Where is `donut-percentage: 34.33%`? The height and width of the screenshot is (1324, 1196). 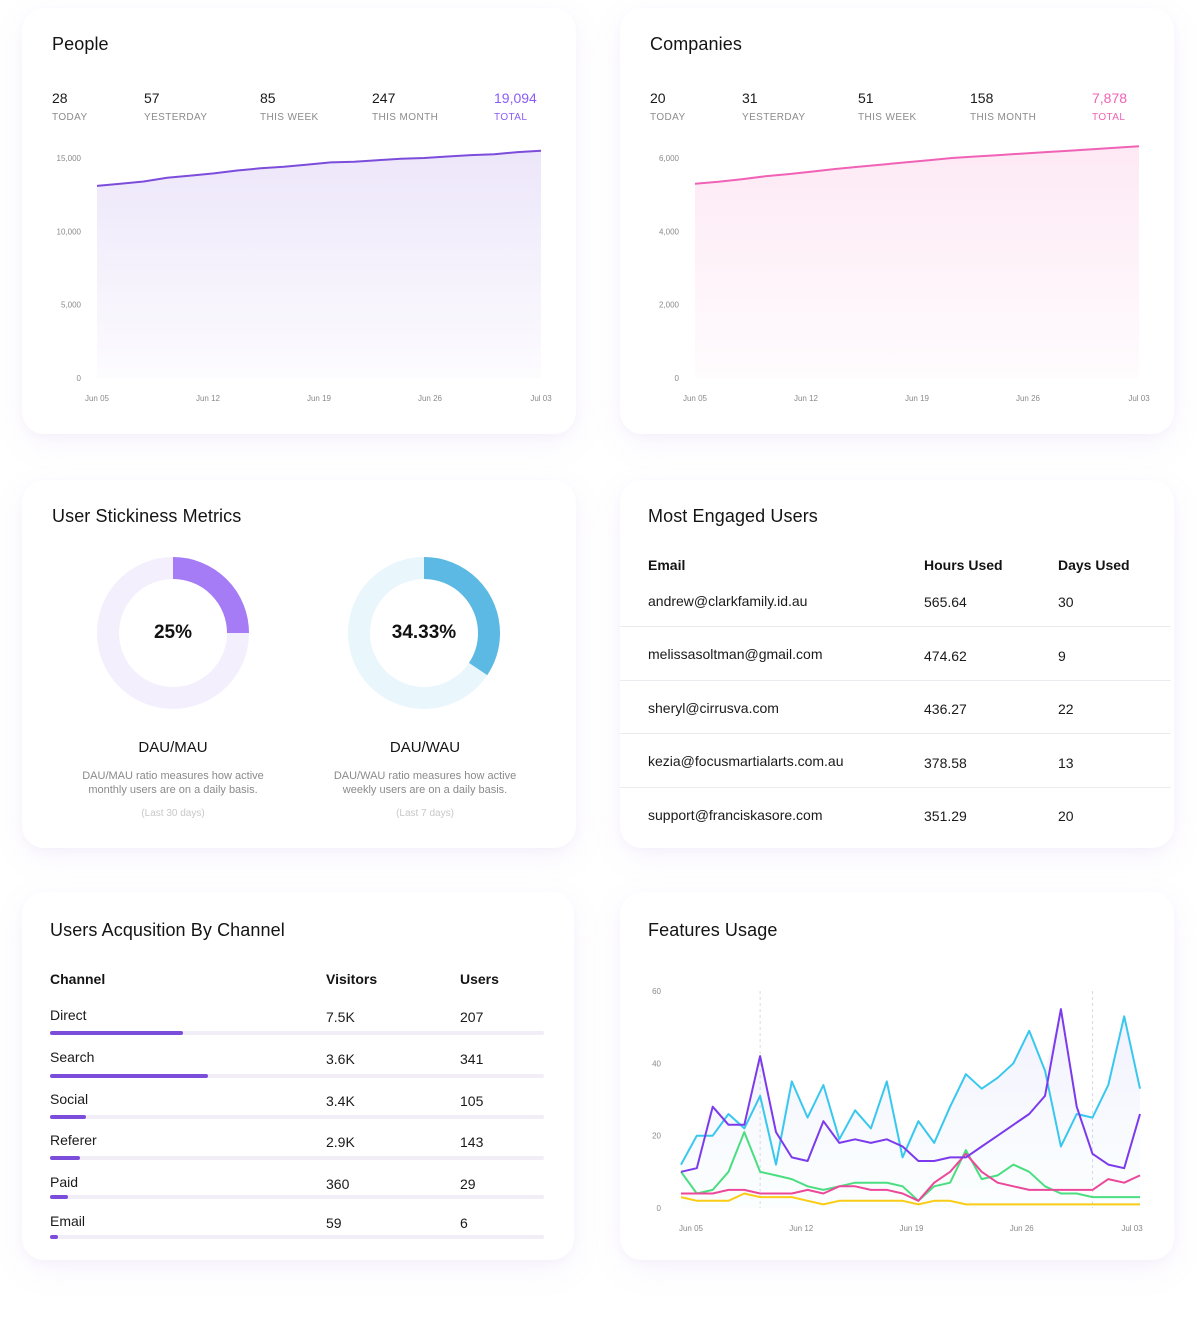
donut-percentage: 34.33% is located at coordinates (424, 632).